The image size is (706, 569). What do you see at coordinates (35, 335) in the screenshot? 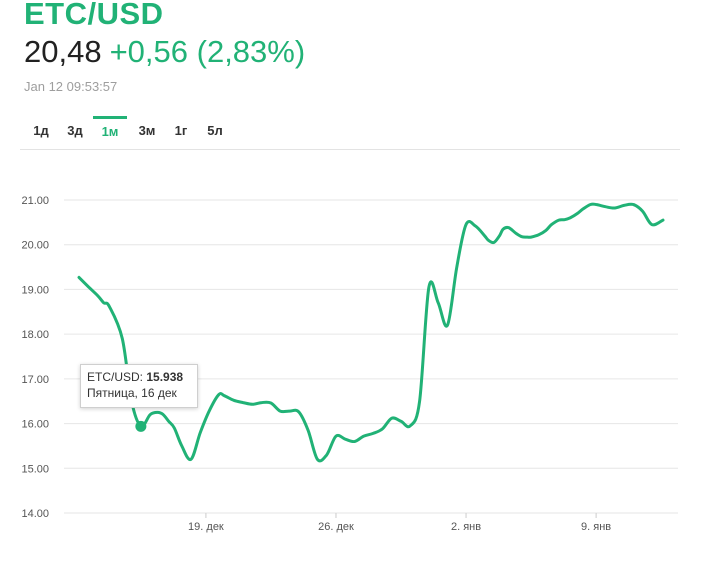
I see `y-tick-label: 18.00` at bounding box center [35, 335].